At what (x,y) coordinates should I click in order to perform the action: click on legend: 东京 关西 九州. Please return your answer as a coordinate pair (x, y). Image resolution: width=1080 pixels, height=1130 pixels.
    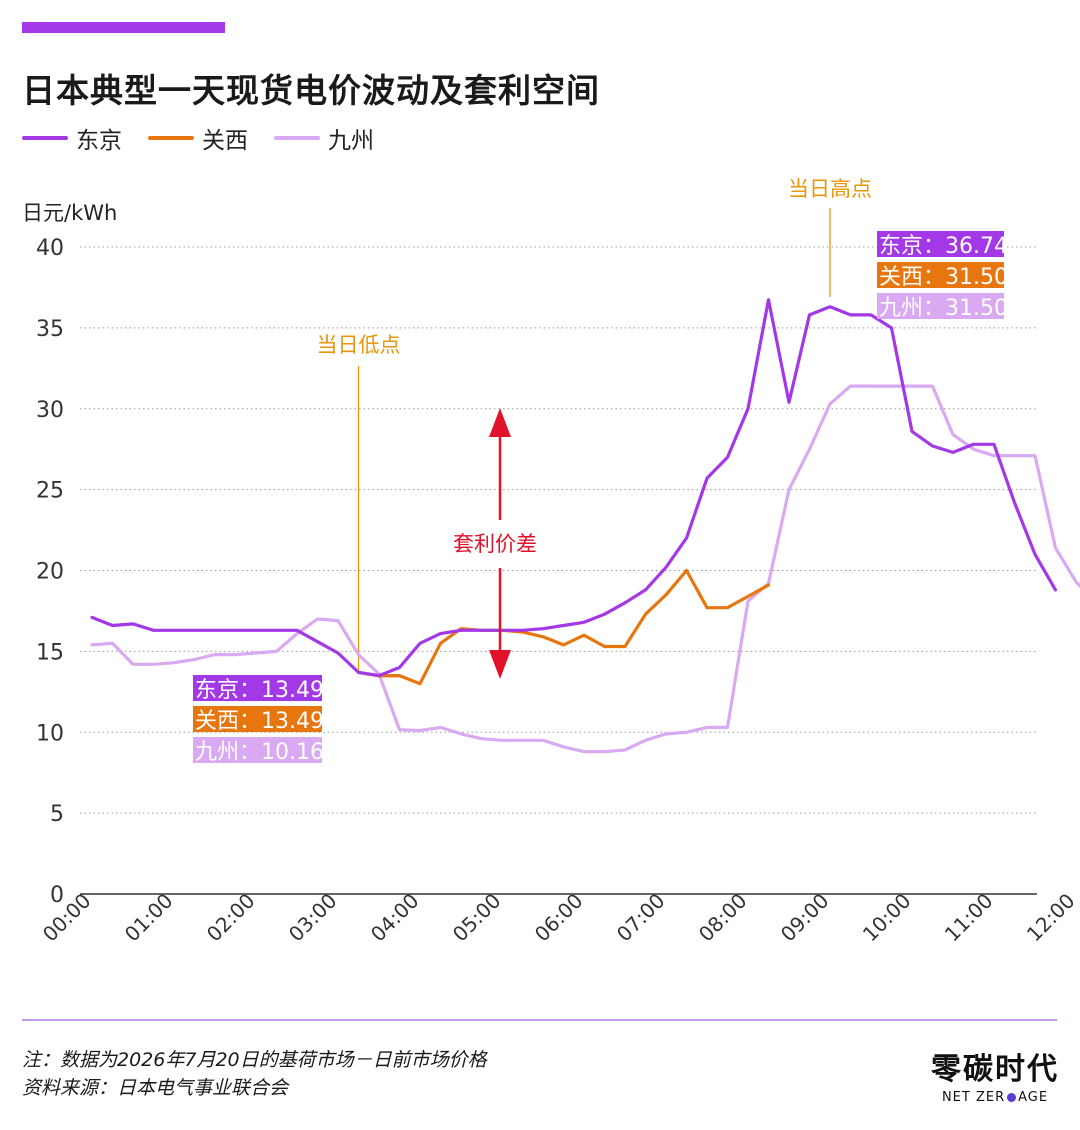
    Looking at the image, I should click on (211, 138).